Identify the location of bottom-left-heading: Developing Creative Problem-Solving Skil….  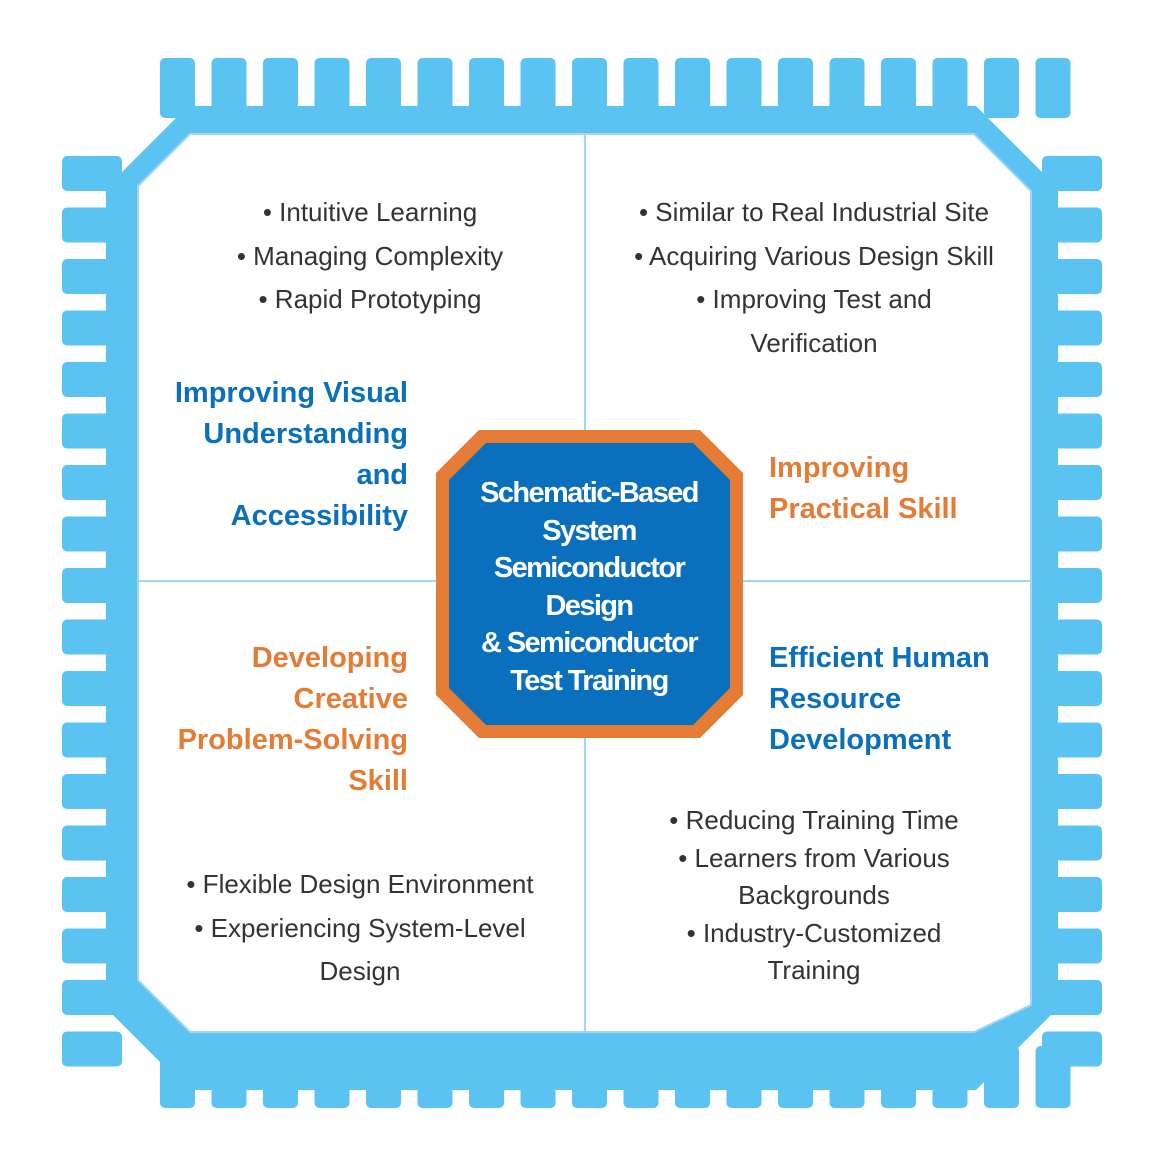
(292, 719).